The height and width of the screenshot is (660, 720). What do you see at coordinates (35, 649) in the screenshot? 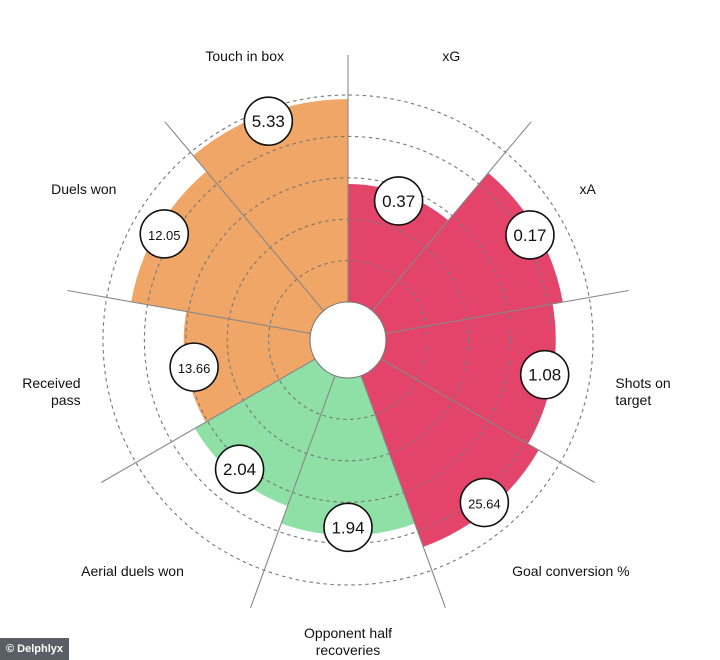
I see `watermark: © Delphlyx` at bounding box center [35, 649].